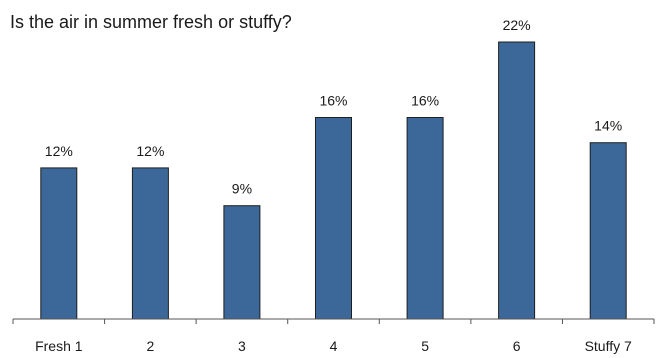 Image resolution: width=667 pixels, height=358 pixels. I want to click on x-tick-label-2: 2, so click(151, 346).